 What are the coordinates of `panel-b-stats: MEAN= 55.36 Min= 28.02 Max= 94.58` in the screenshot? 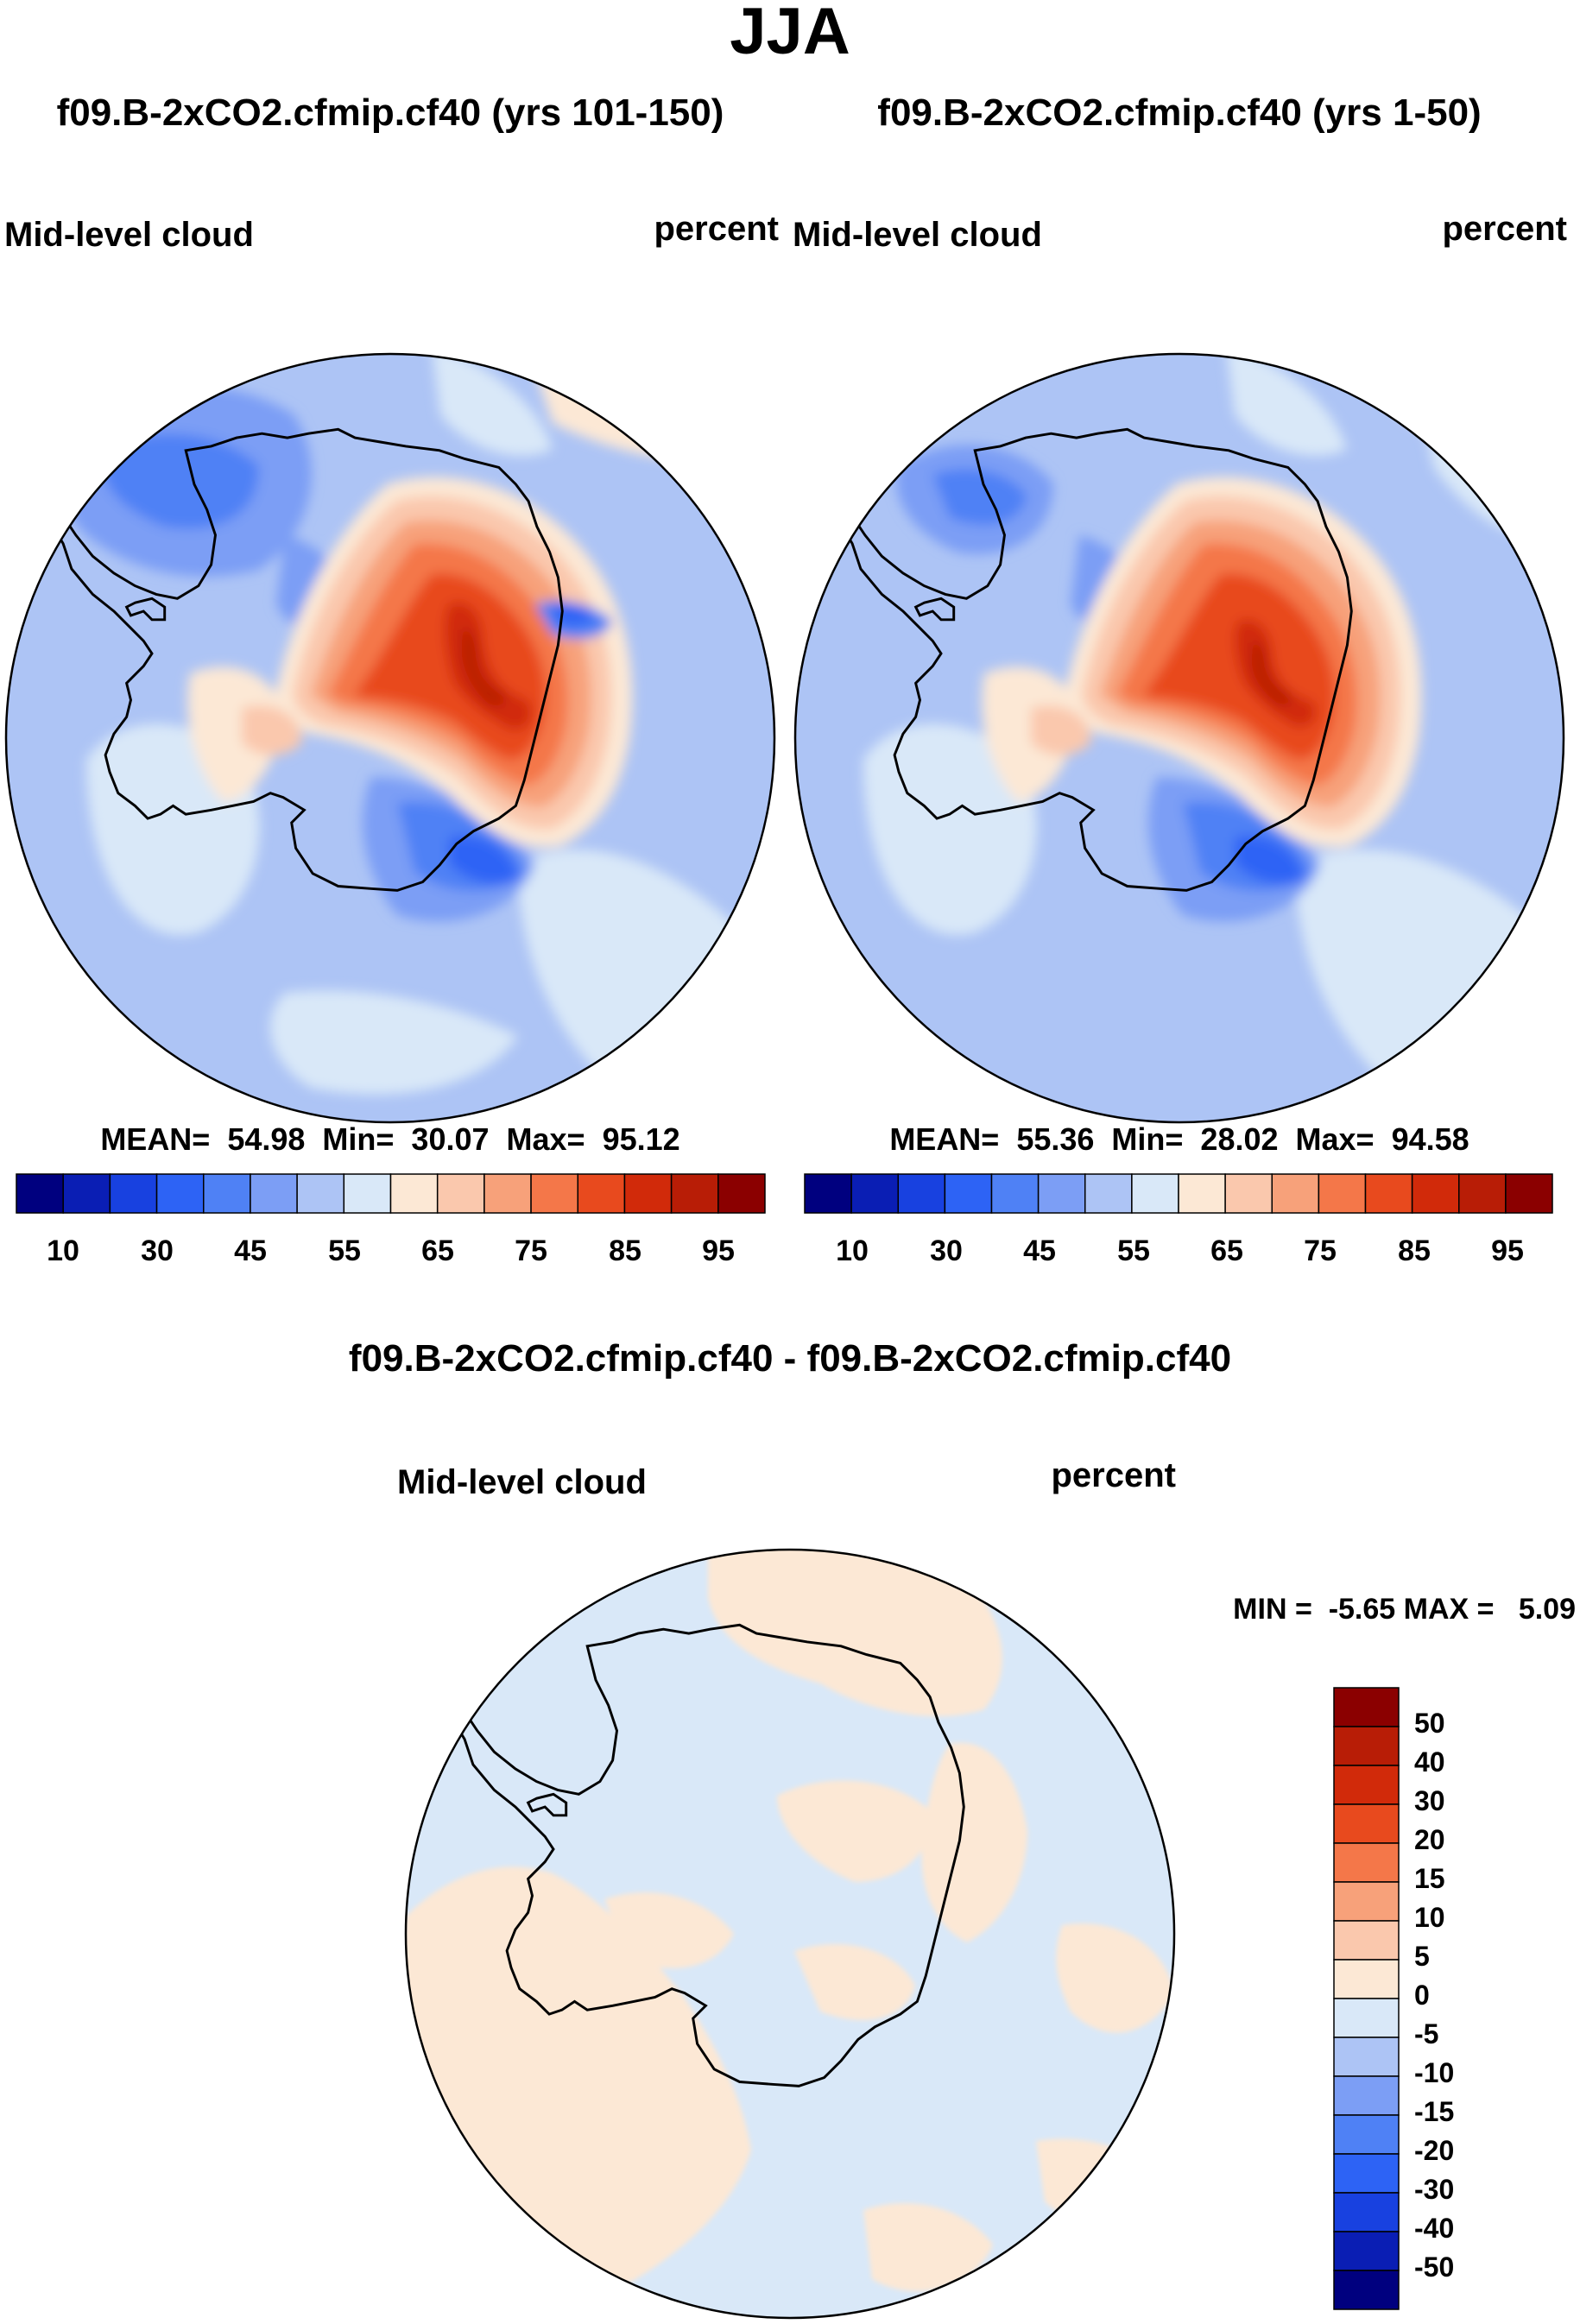 It's located at (1179, 1139).